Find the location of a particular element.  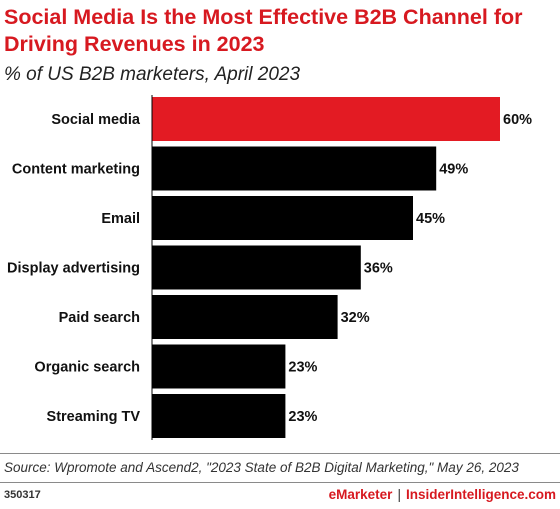

category-label: Email is located at coordinates (120, 219).